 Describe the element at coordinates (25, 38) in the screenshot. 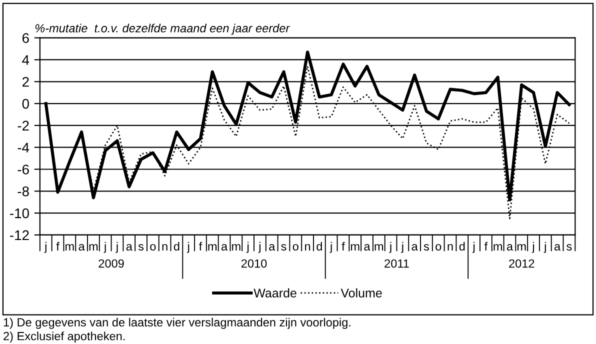

I see `y-tick-label: 6` at that location.